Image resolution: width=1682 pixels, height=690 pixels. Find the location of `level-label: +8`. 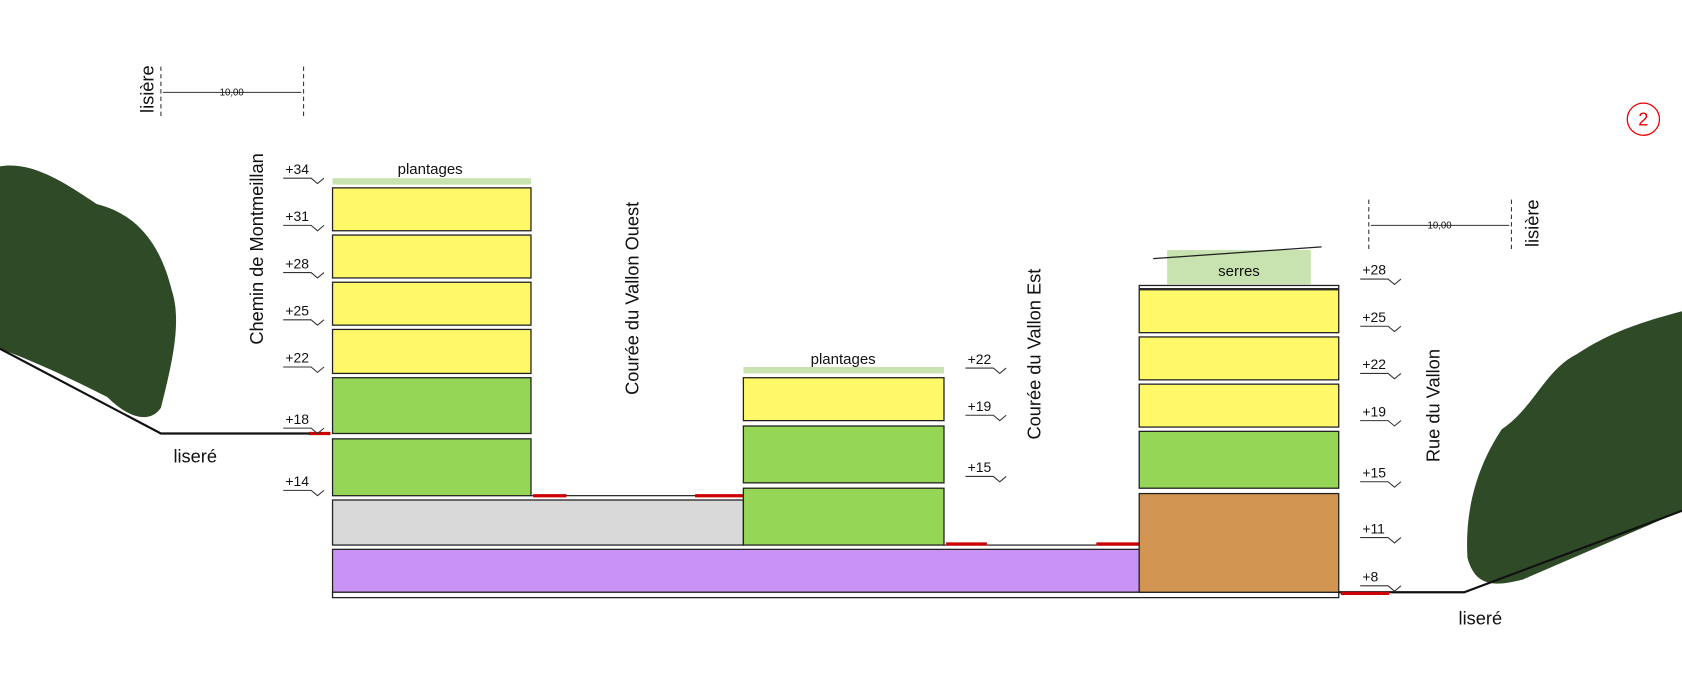

level-label: +8 is located at coordinates (1370, 577).